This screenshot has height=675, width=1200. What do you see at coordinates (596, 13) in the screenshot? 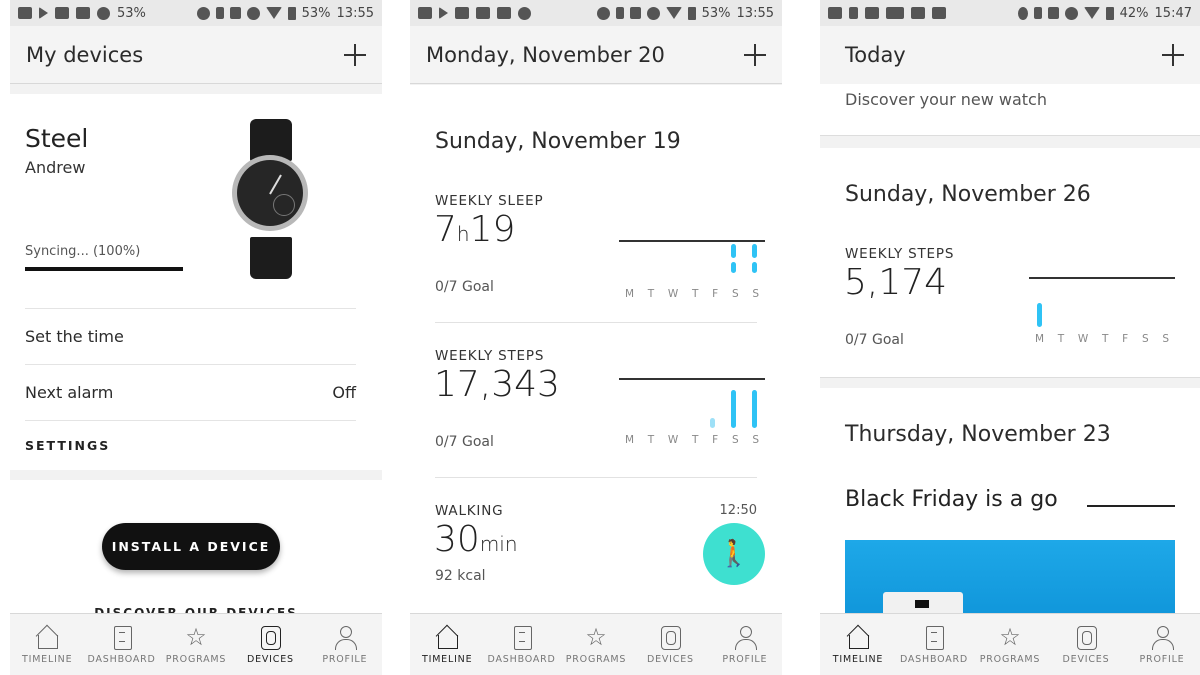
I see `status-bar: 53% 13:55` at bounding box center [596, 13].